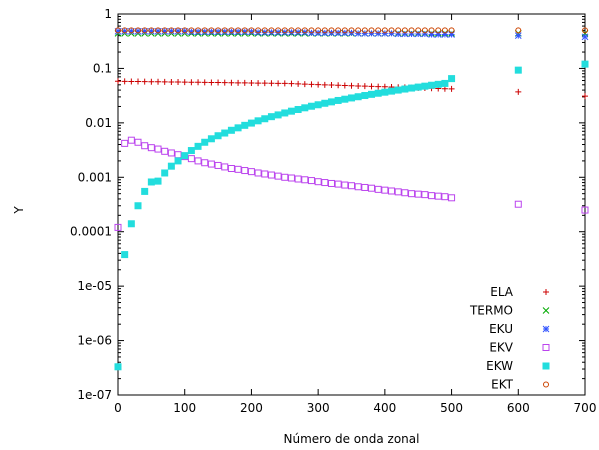  I want to click on legend-label-ekt: EKT, so click(502, 385).